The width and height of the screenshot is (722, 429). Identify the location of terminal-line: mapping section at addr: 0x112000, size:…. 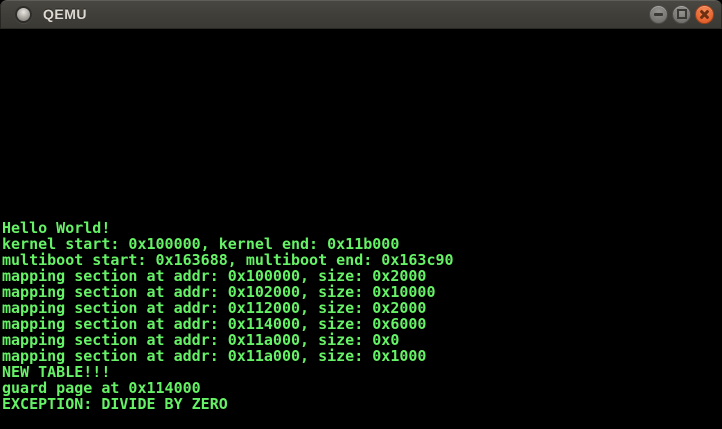
(214, 308).